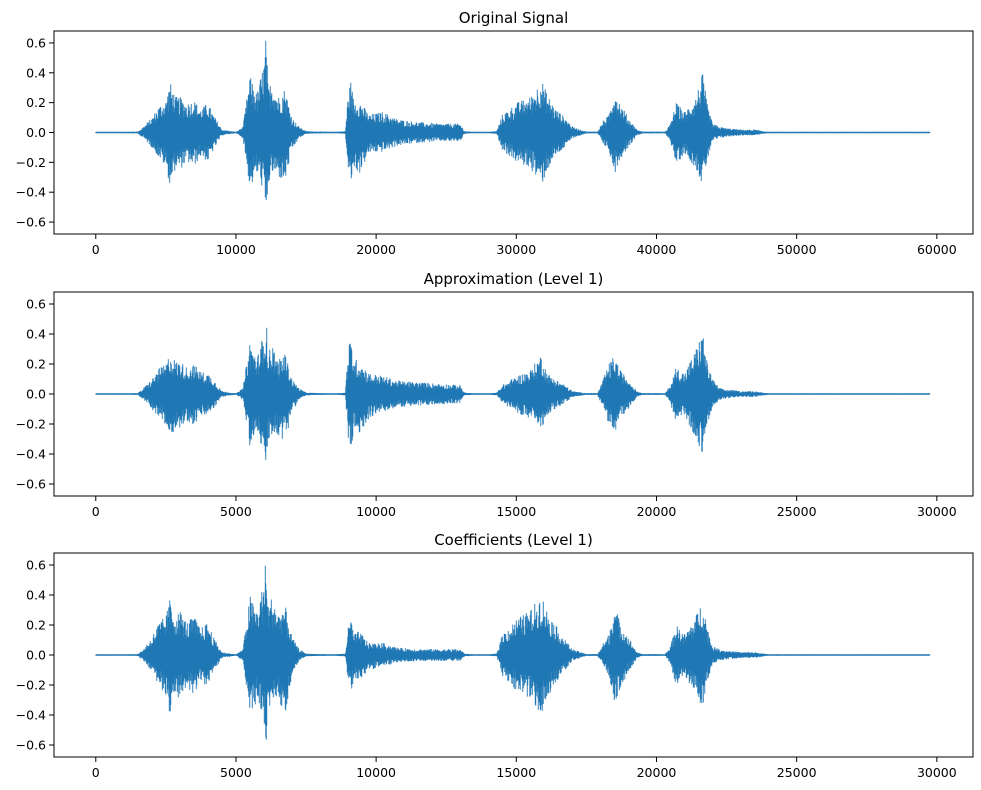  I want to click on x-tick-label: 50000, so click(797, 249).